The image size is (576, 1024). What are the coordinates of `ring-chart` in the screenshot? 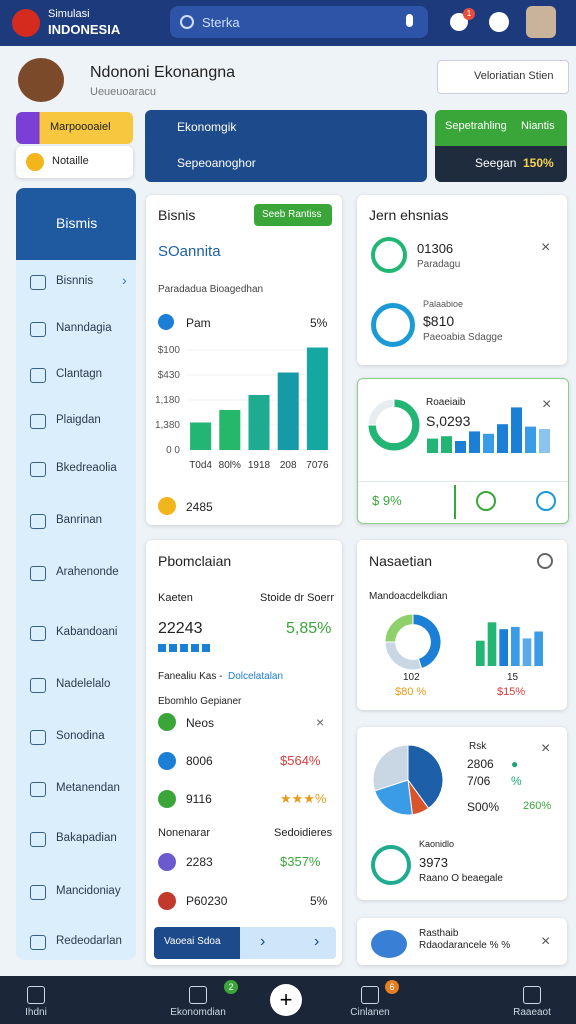 It's located at (394, 425).